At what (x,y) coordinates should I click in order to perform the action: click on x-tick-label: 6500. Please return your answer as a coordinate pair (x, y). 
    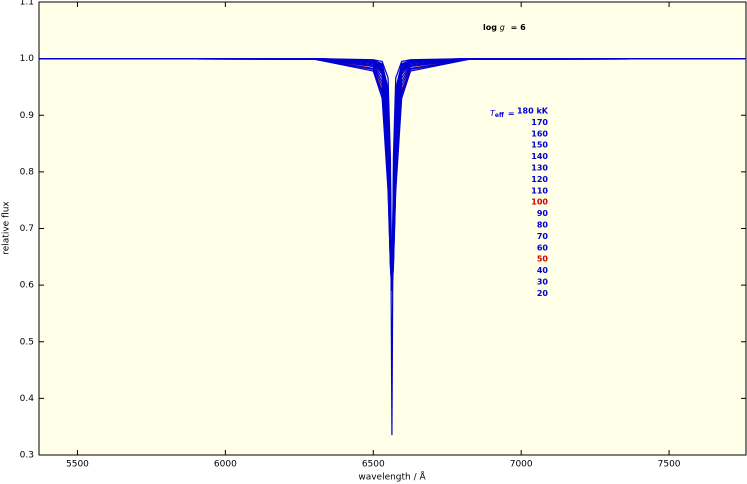
    Looking at the image, I should click on (373, 465).